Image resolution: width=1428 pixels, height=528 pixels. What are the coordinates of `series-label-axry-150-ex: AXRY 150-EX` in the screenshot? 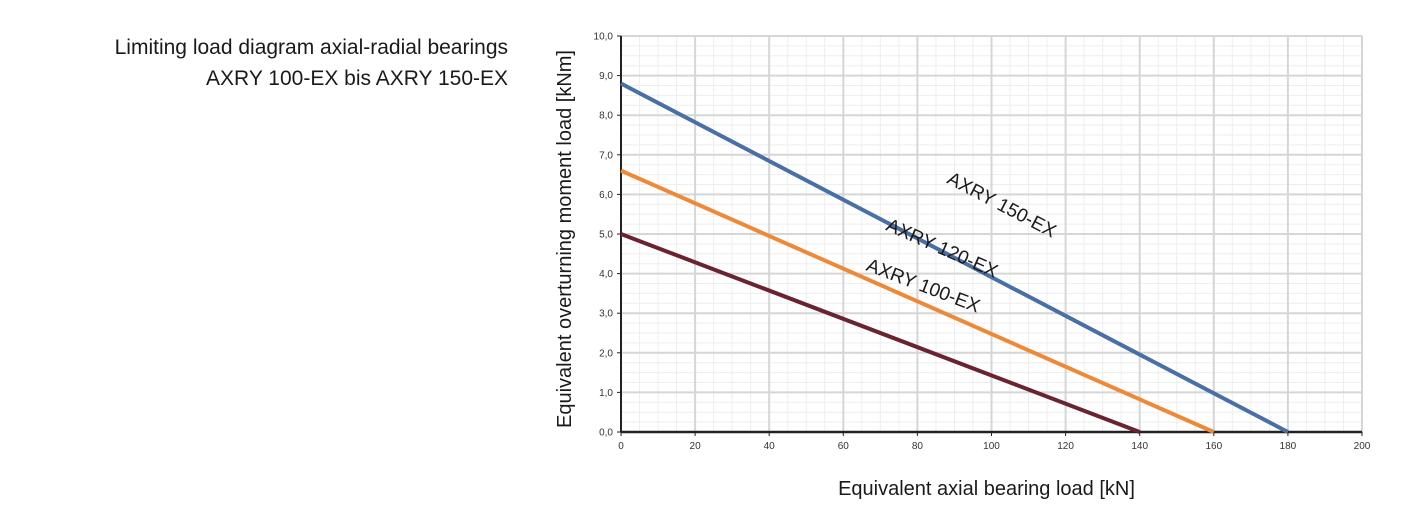 It's located at (1002, 205).